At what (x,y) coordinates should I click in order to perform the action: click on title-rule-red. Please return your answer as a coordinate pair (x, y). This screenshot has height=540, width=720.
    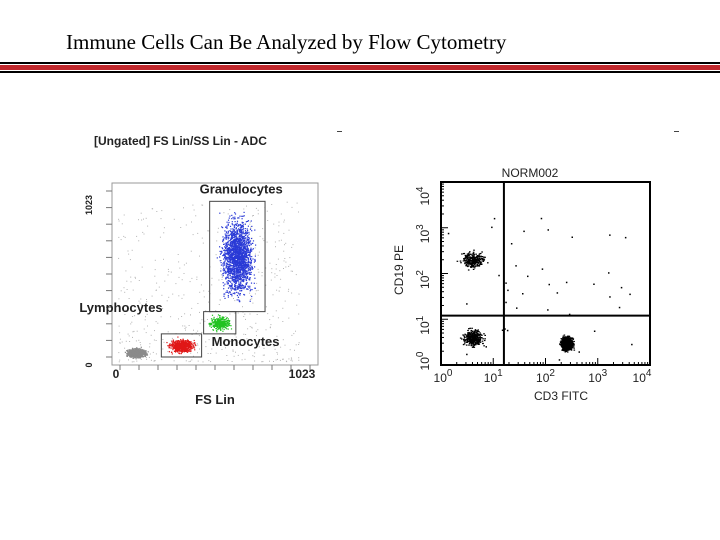
    Looking at the image, I should click on (360, 67).